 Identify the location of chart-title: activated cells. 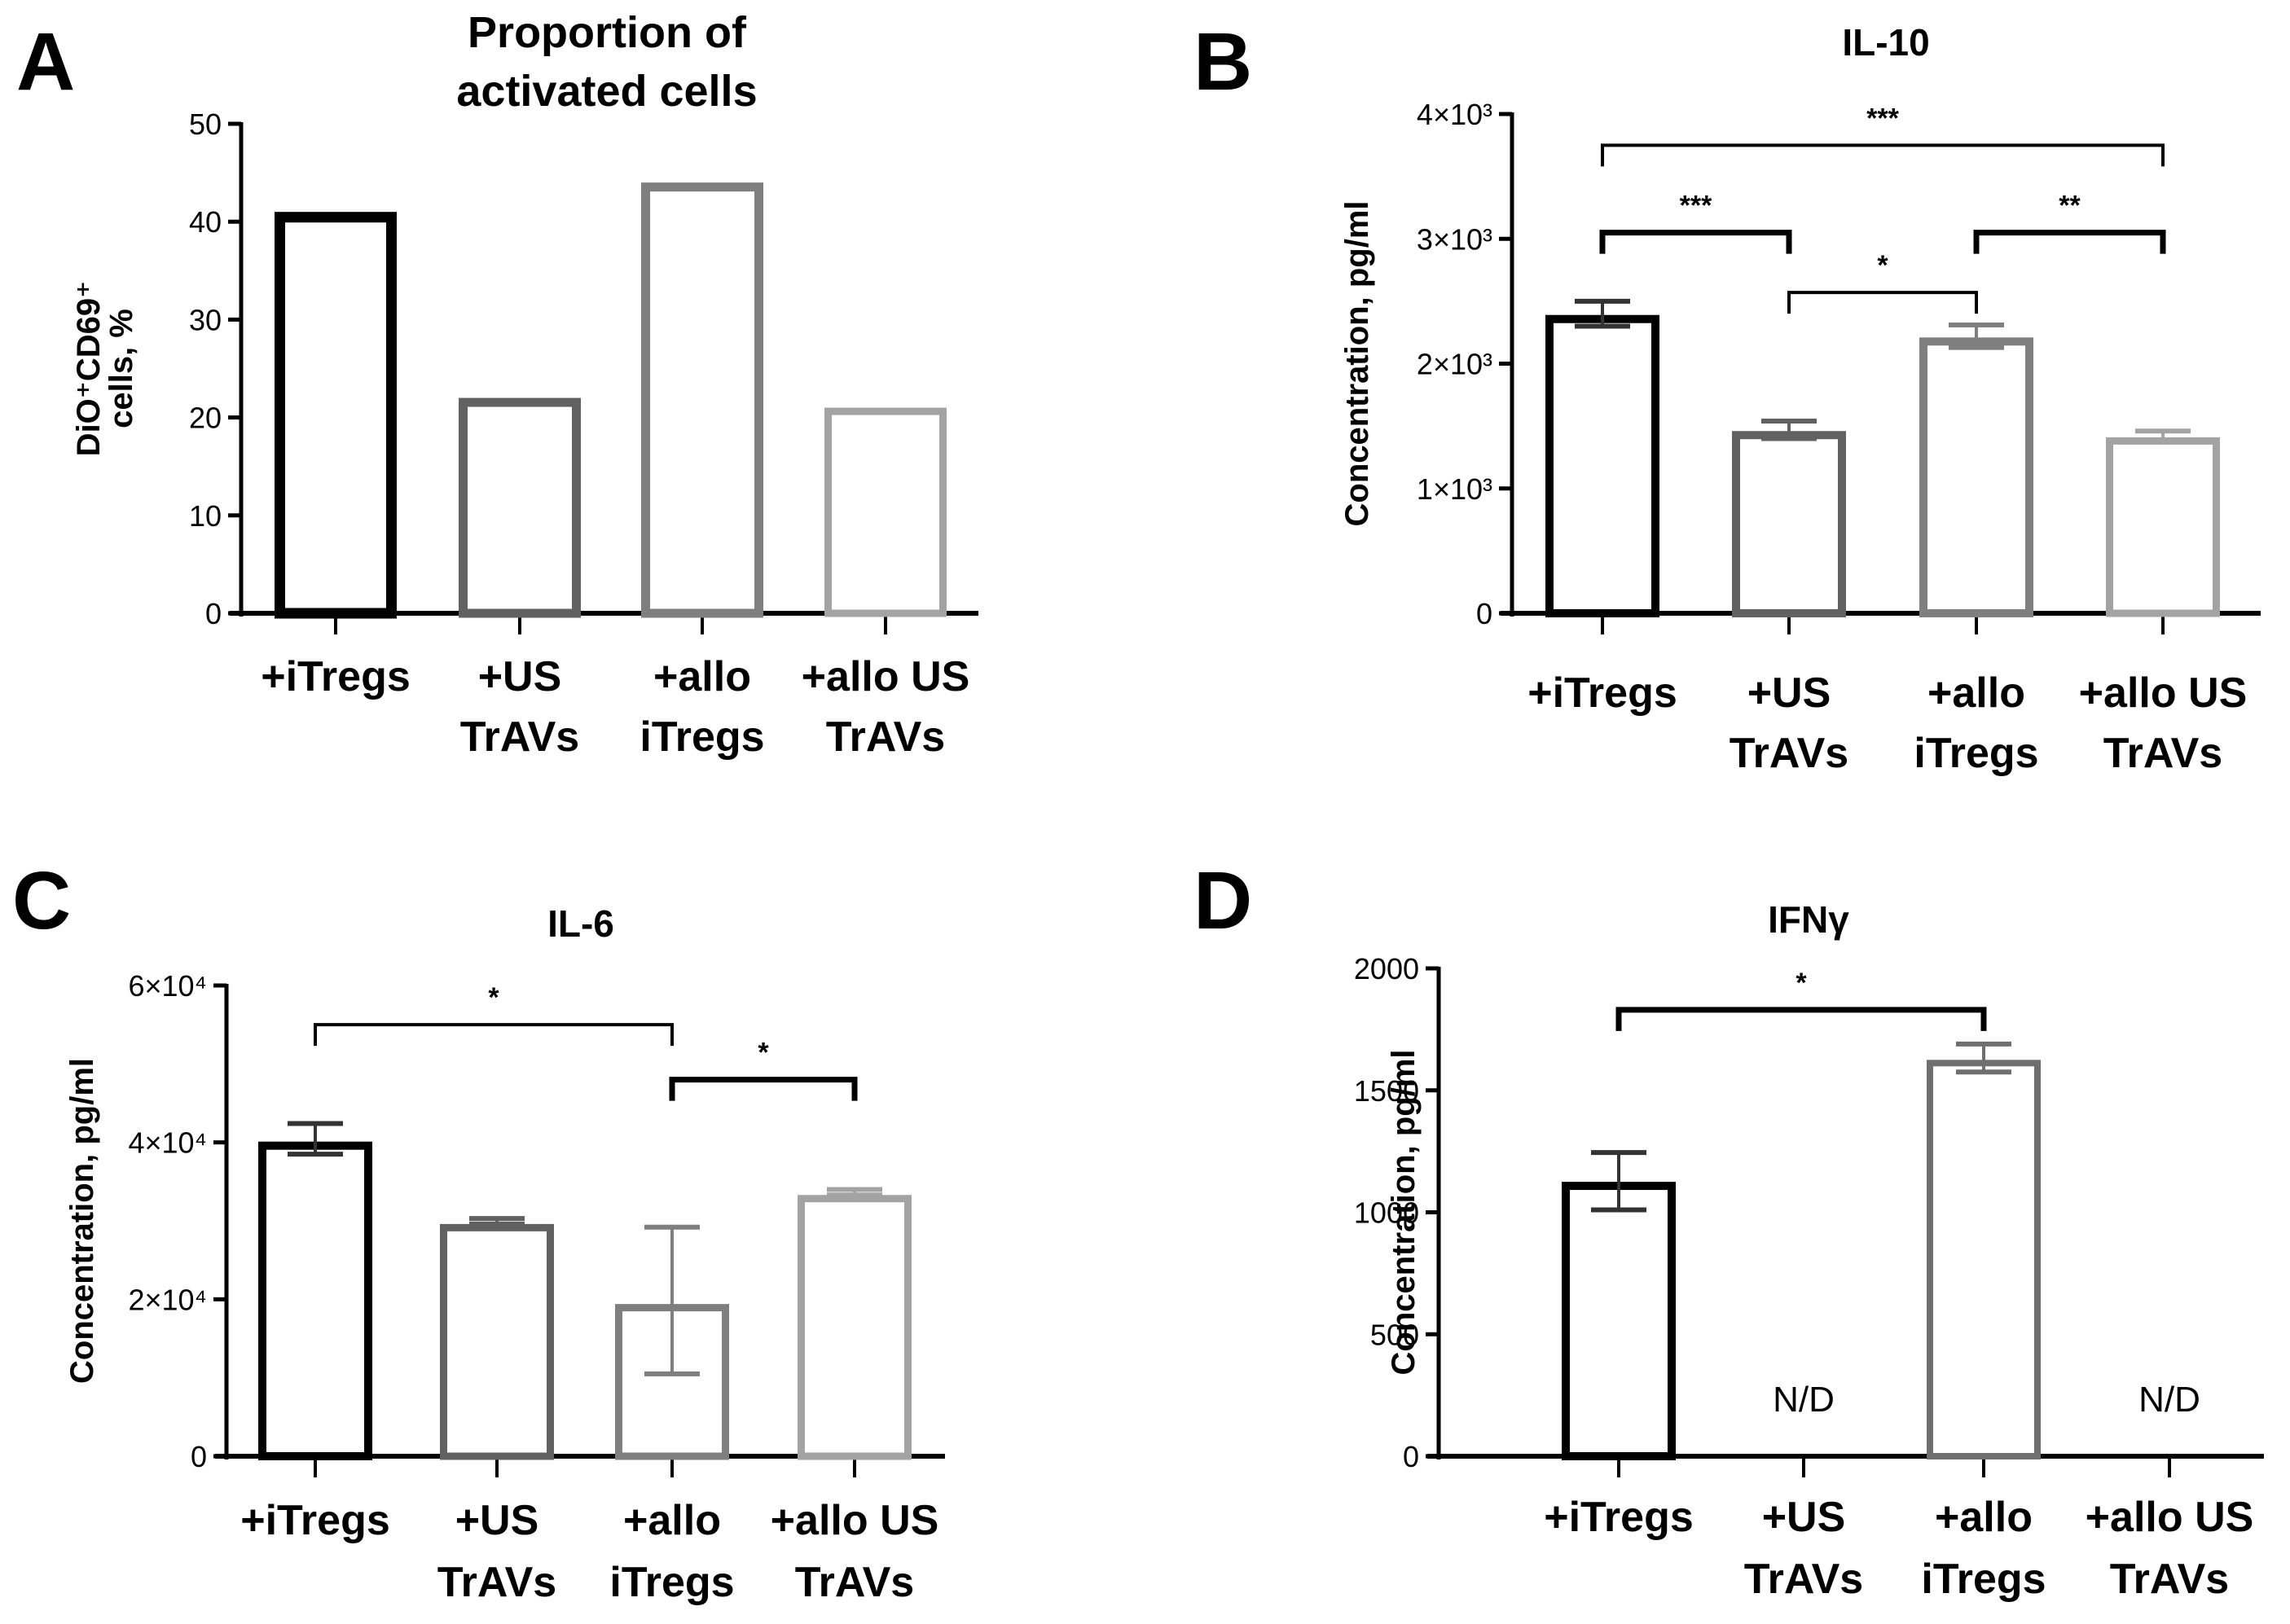
(606, 91).